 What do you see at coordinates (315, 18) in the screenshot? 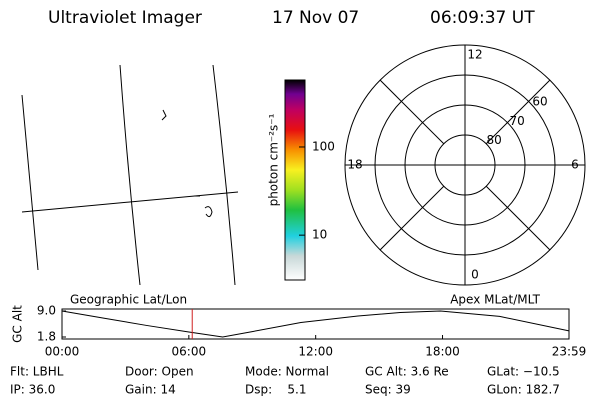
I see `date: 17 Nov 07` at bounding box center [315, 18].